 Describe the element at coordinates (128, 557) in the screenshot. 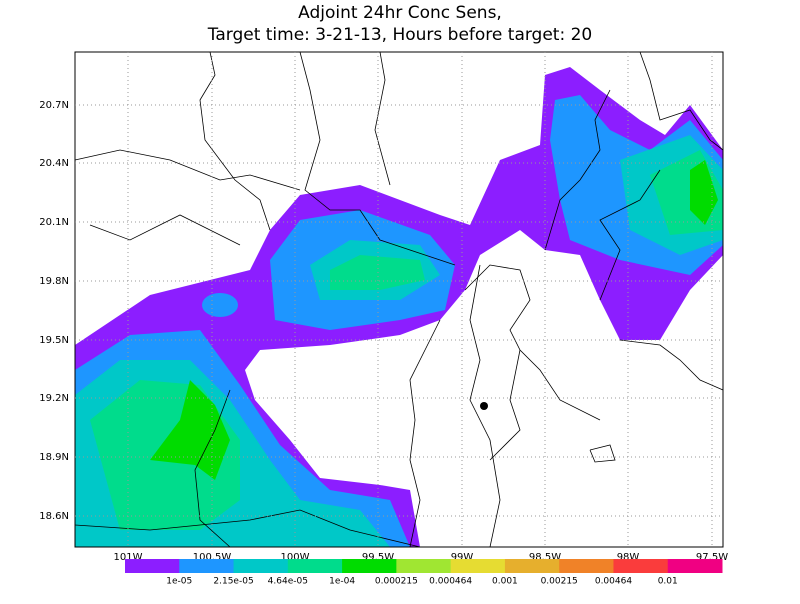

I see `lon-label: 101W` at that location.